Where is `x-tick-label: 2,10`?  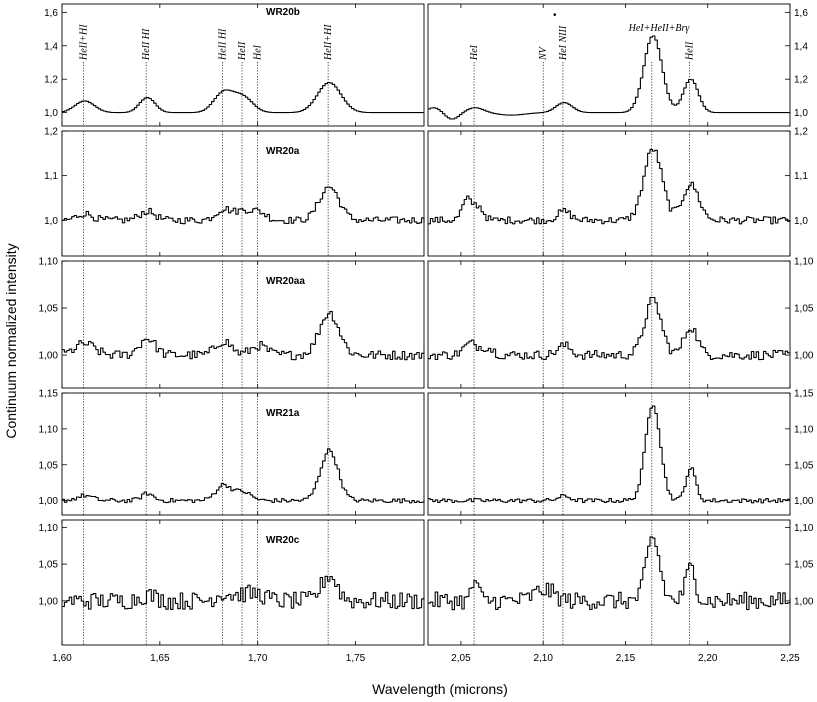 x-tick-label: 2,10 is located at coordinates (543, 658).